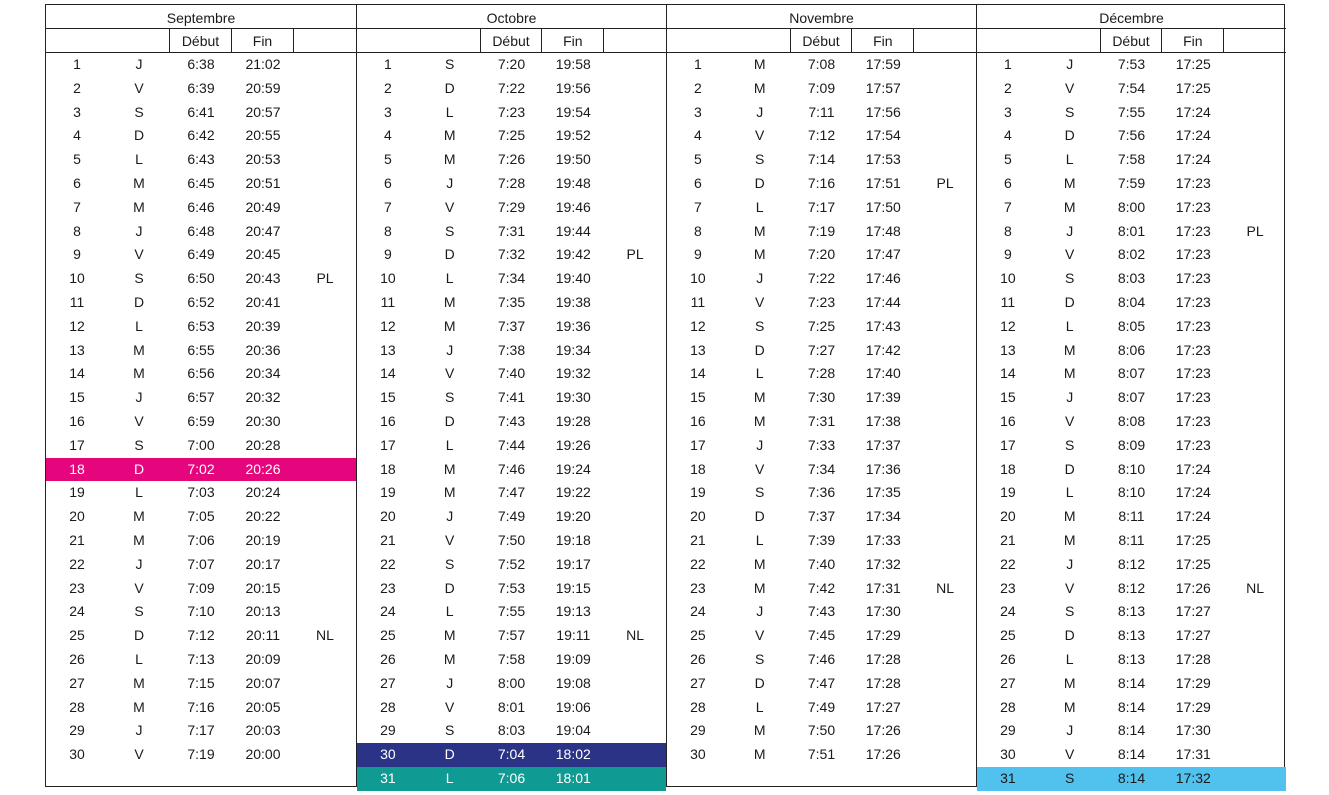  What do you see at coordinates (201, 420) in the screenshot?
I see `start-time: 6:59` at bounding box center [201, 420].